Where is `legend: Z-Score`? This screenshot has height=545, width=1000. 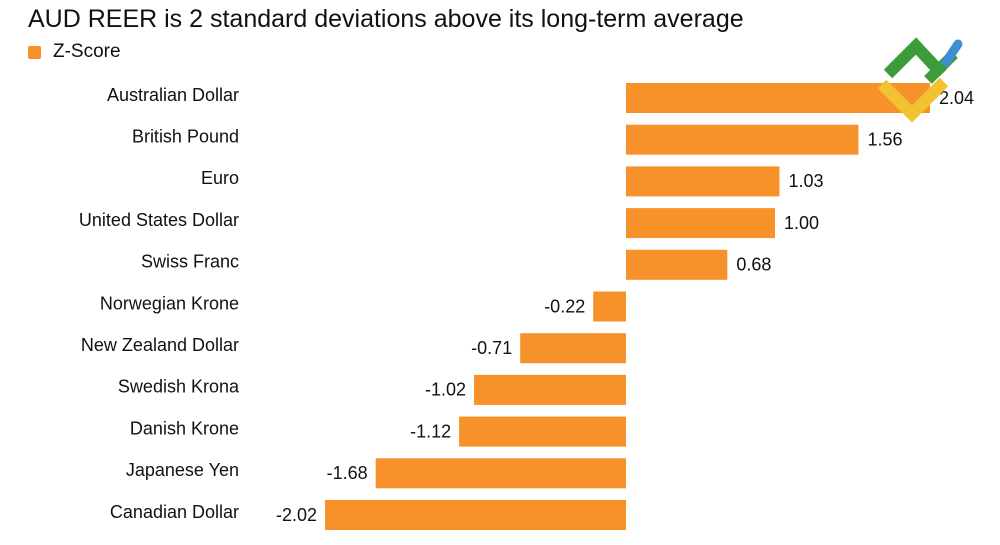 legend: Z-Score is located at coordinates (74, 52).